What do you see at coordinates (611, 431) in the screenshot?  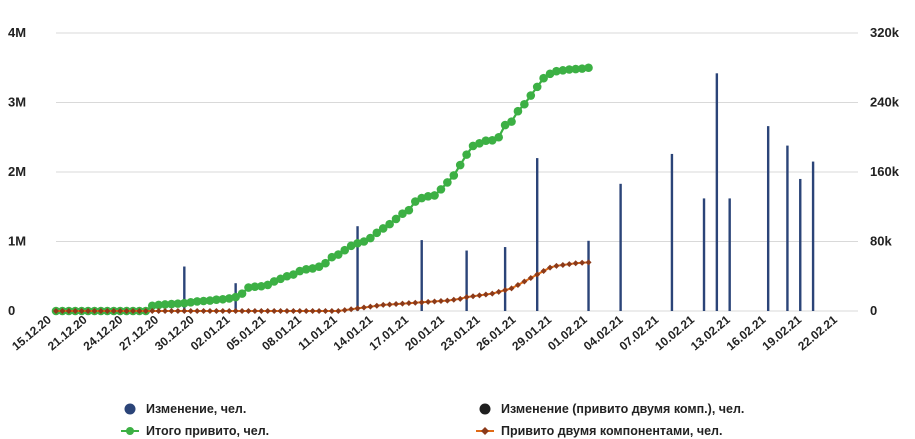 I see `legend-label-two-comp: Привито двумя компонентами, чел.` at bounding box center [611, 431].